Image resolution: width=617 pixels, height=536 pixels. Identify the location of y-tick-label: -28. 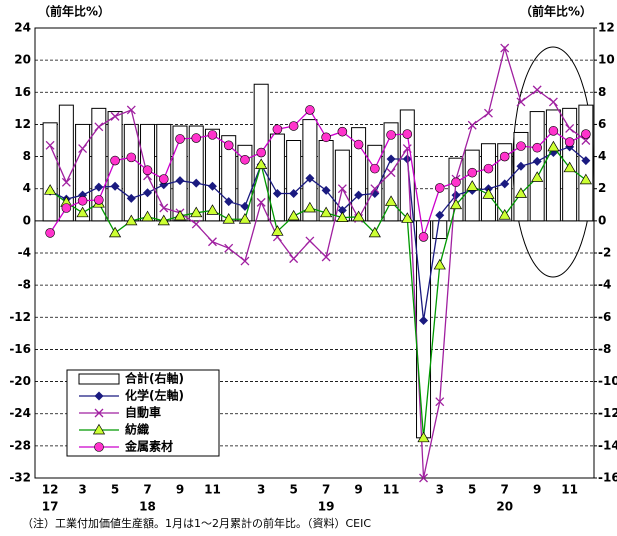
(20, 445).